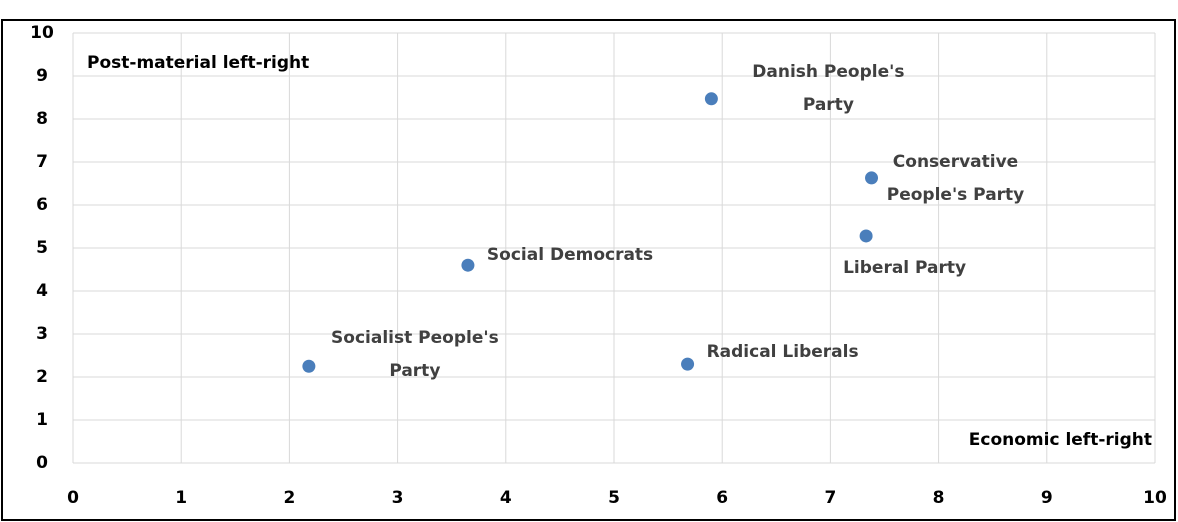 The height and width of the screenshot is (522, 1178). What do you see at coordinates (198, 63) in the screenshot?
I see `y-axis-label: Post-material left-right` at bounding box center [198, 63].